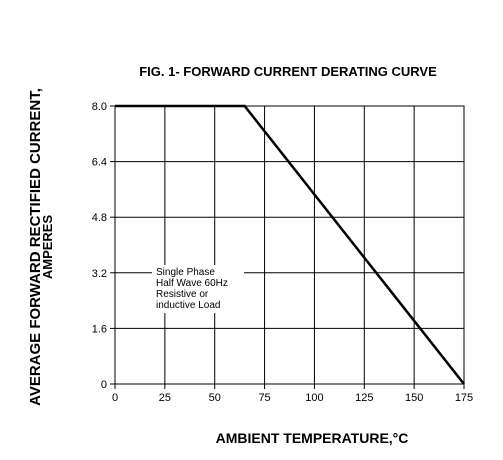 The image size is (503, 460). What do you see at coordinates (192, 283) in the screenshot?
I see `annotation-line-2: Half Wave 60Hz` at bounding box center [192, 283].